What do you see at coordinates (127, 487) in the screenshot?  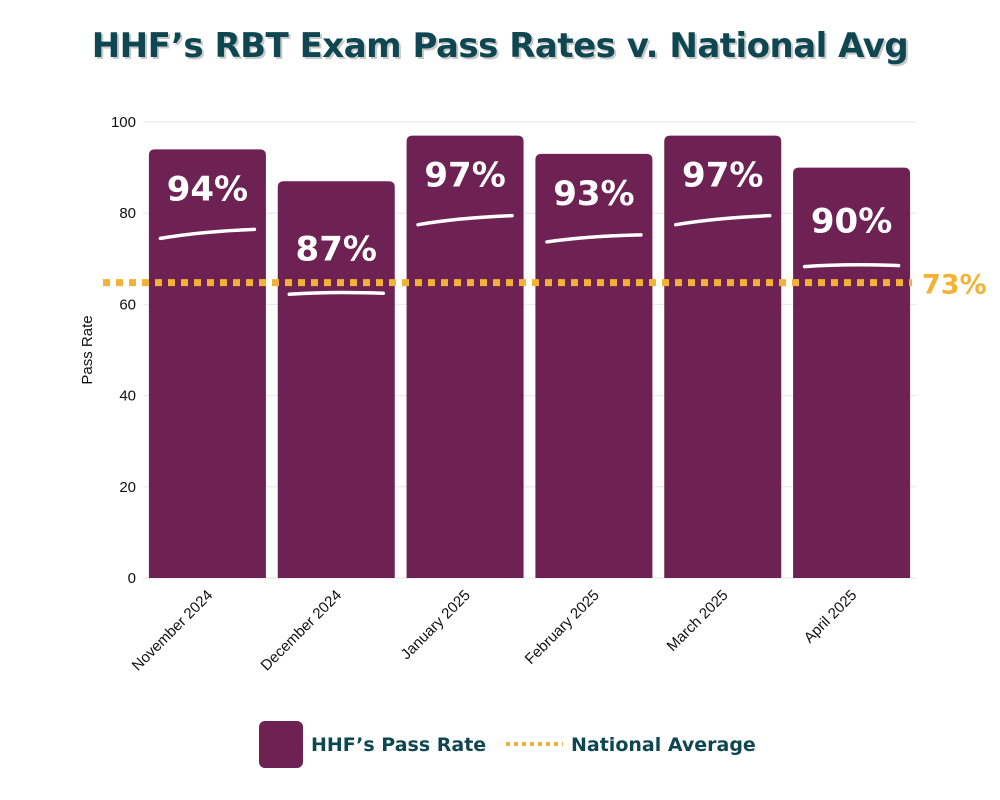 I see `y-tick-label: 20` at bounding box center [127, 487].